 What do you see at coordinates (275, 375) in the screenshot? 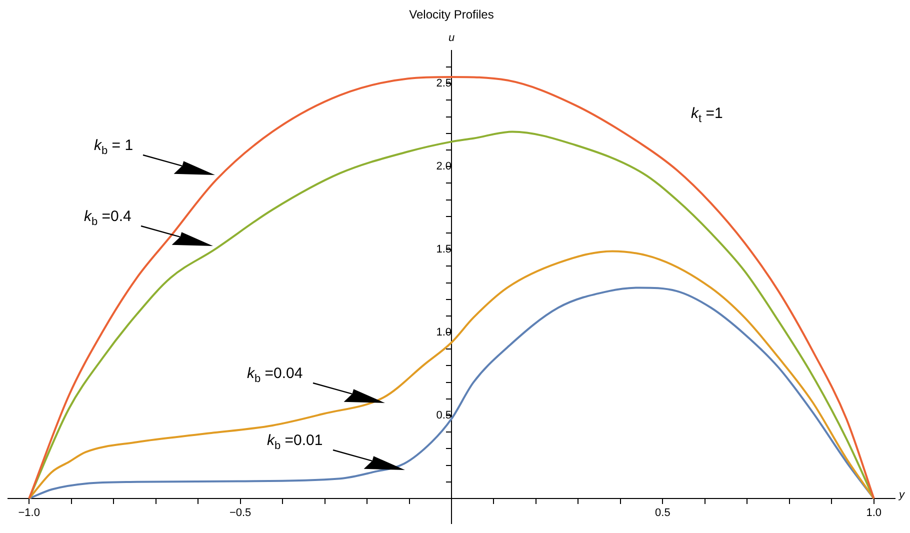
I see `annotation: k$_{b}$ =0.04` at bounding box center [275, 375].